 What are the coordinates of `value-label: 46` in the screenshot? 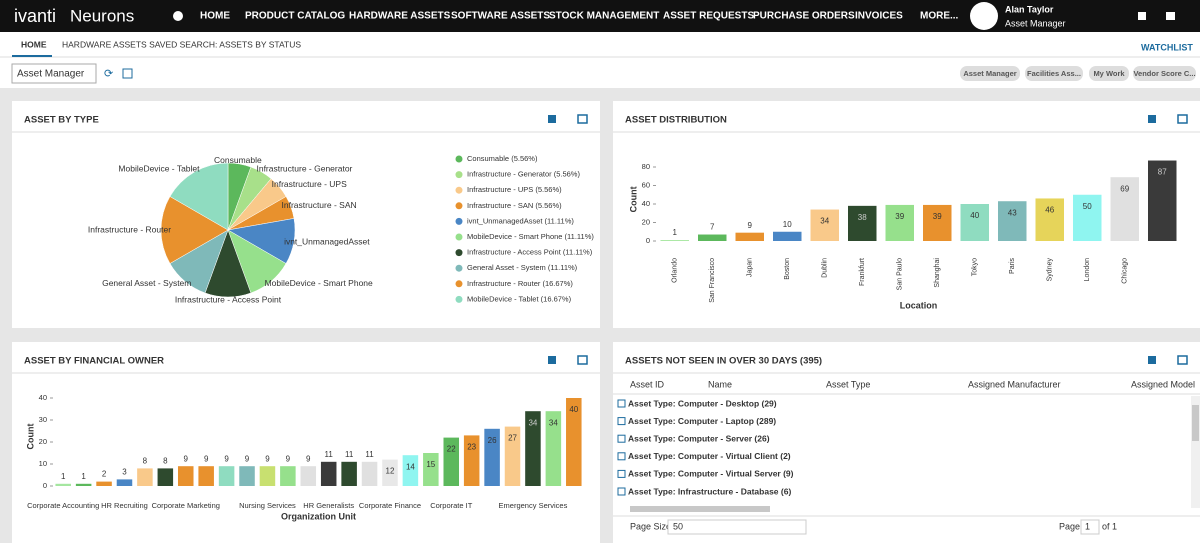 It's located at (1049, 210).